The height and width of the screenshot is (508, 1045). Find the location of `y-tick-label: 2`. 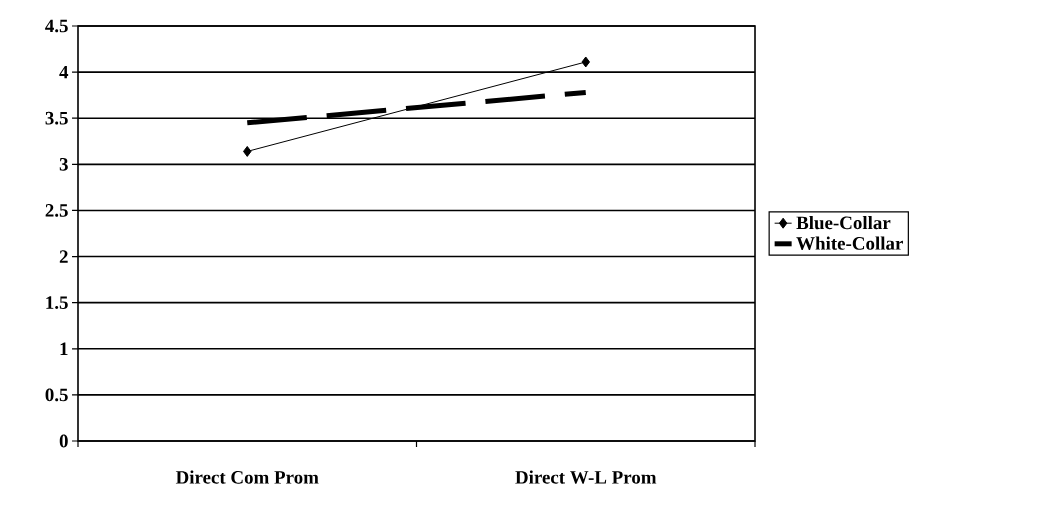

y-tick-label: 2 is located at coordinates (63, 256).